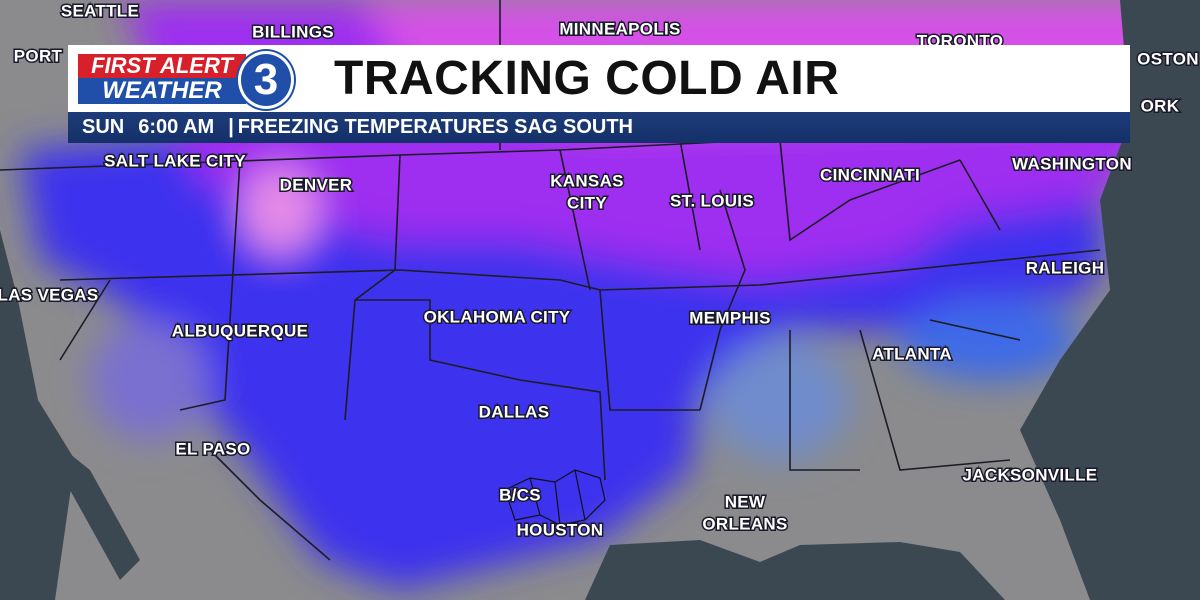 The width and height of the screenshot is (1200, 600). I want to click on city-label: DALLAS, so click(514, 411).